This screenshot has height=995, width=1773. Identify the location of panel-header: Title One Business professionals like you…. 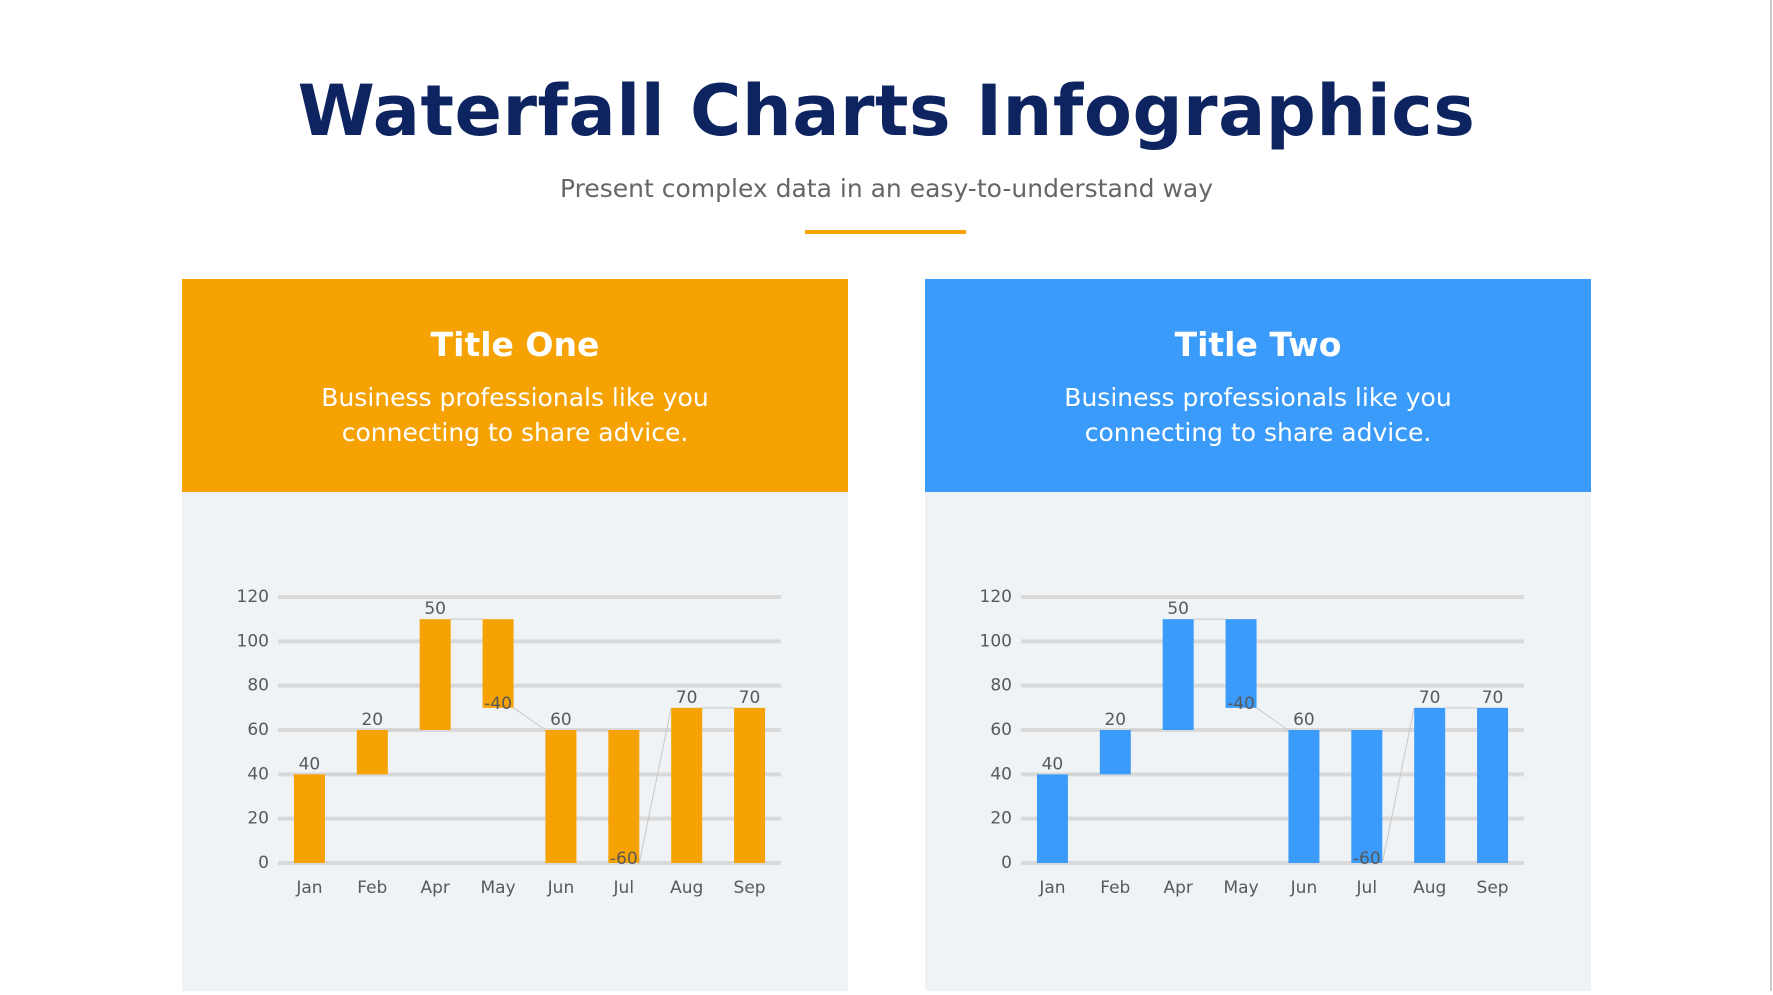
(515, 385).